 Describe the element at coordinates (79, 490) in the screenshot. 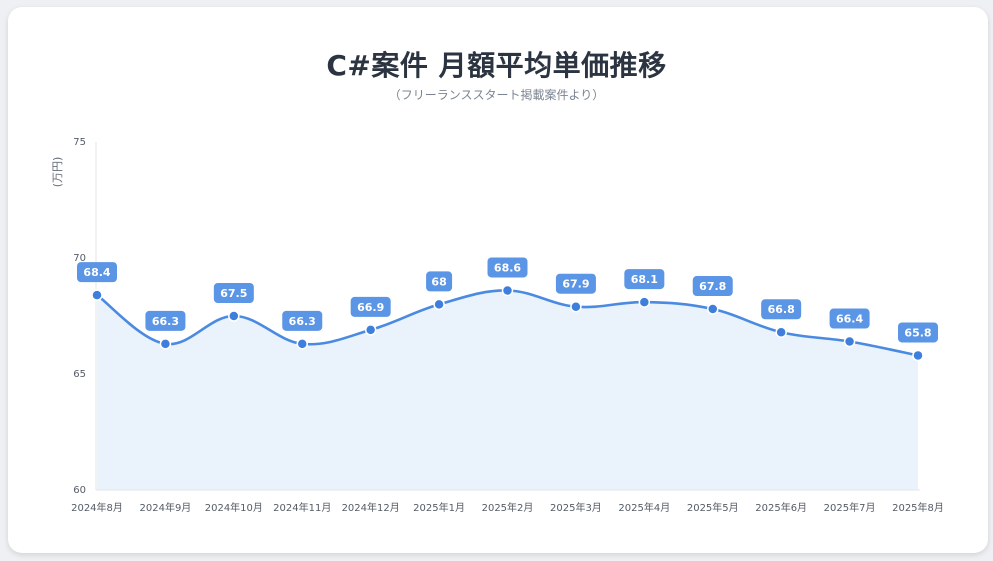

I see `y-tick-label: 60` at that location.